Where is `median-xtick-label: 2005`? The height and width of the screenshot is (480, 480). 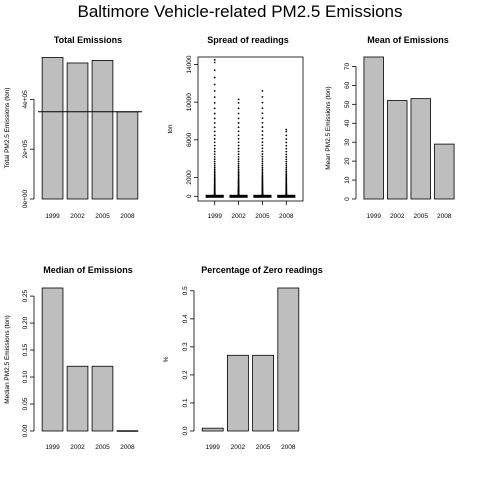
median-xtick-label: 2005 is located at coordinates (102, 447).